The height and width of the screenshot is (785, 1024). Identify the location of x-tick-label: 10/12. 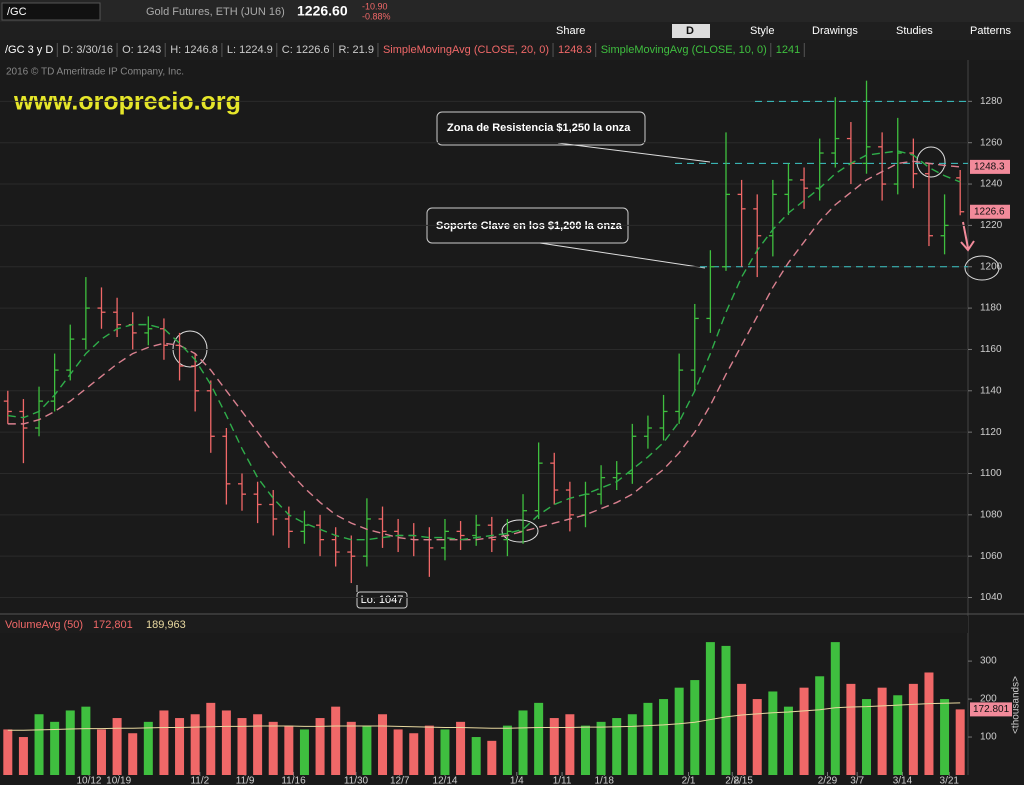
(88, 780).